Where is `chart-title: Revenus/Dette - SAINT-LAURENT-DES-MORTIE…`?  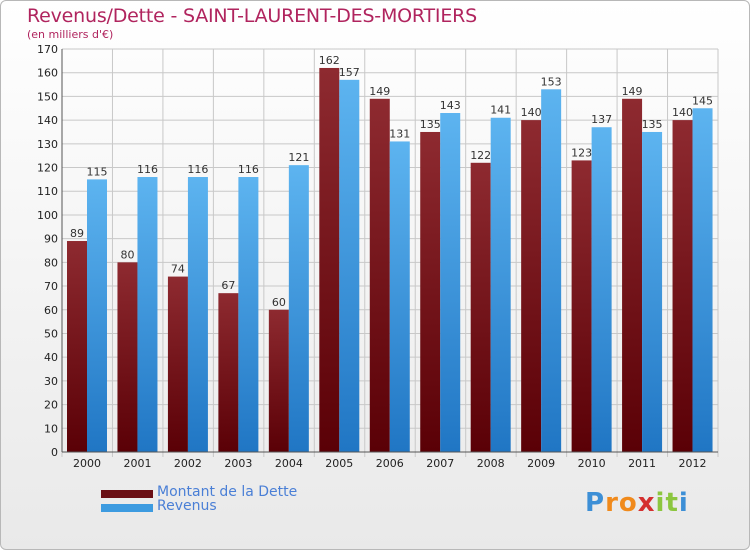 chart-title: Revenus/Dette - SAINT-LAURENT-DES-MORTIE… is located at coordinates (252, 16).